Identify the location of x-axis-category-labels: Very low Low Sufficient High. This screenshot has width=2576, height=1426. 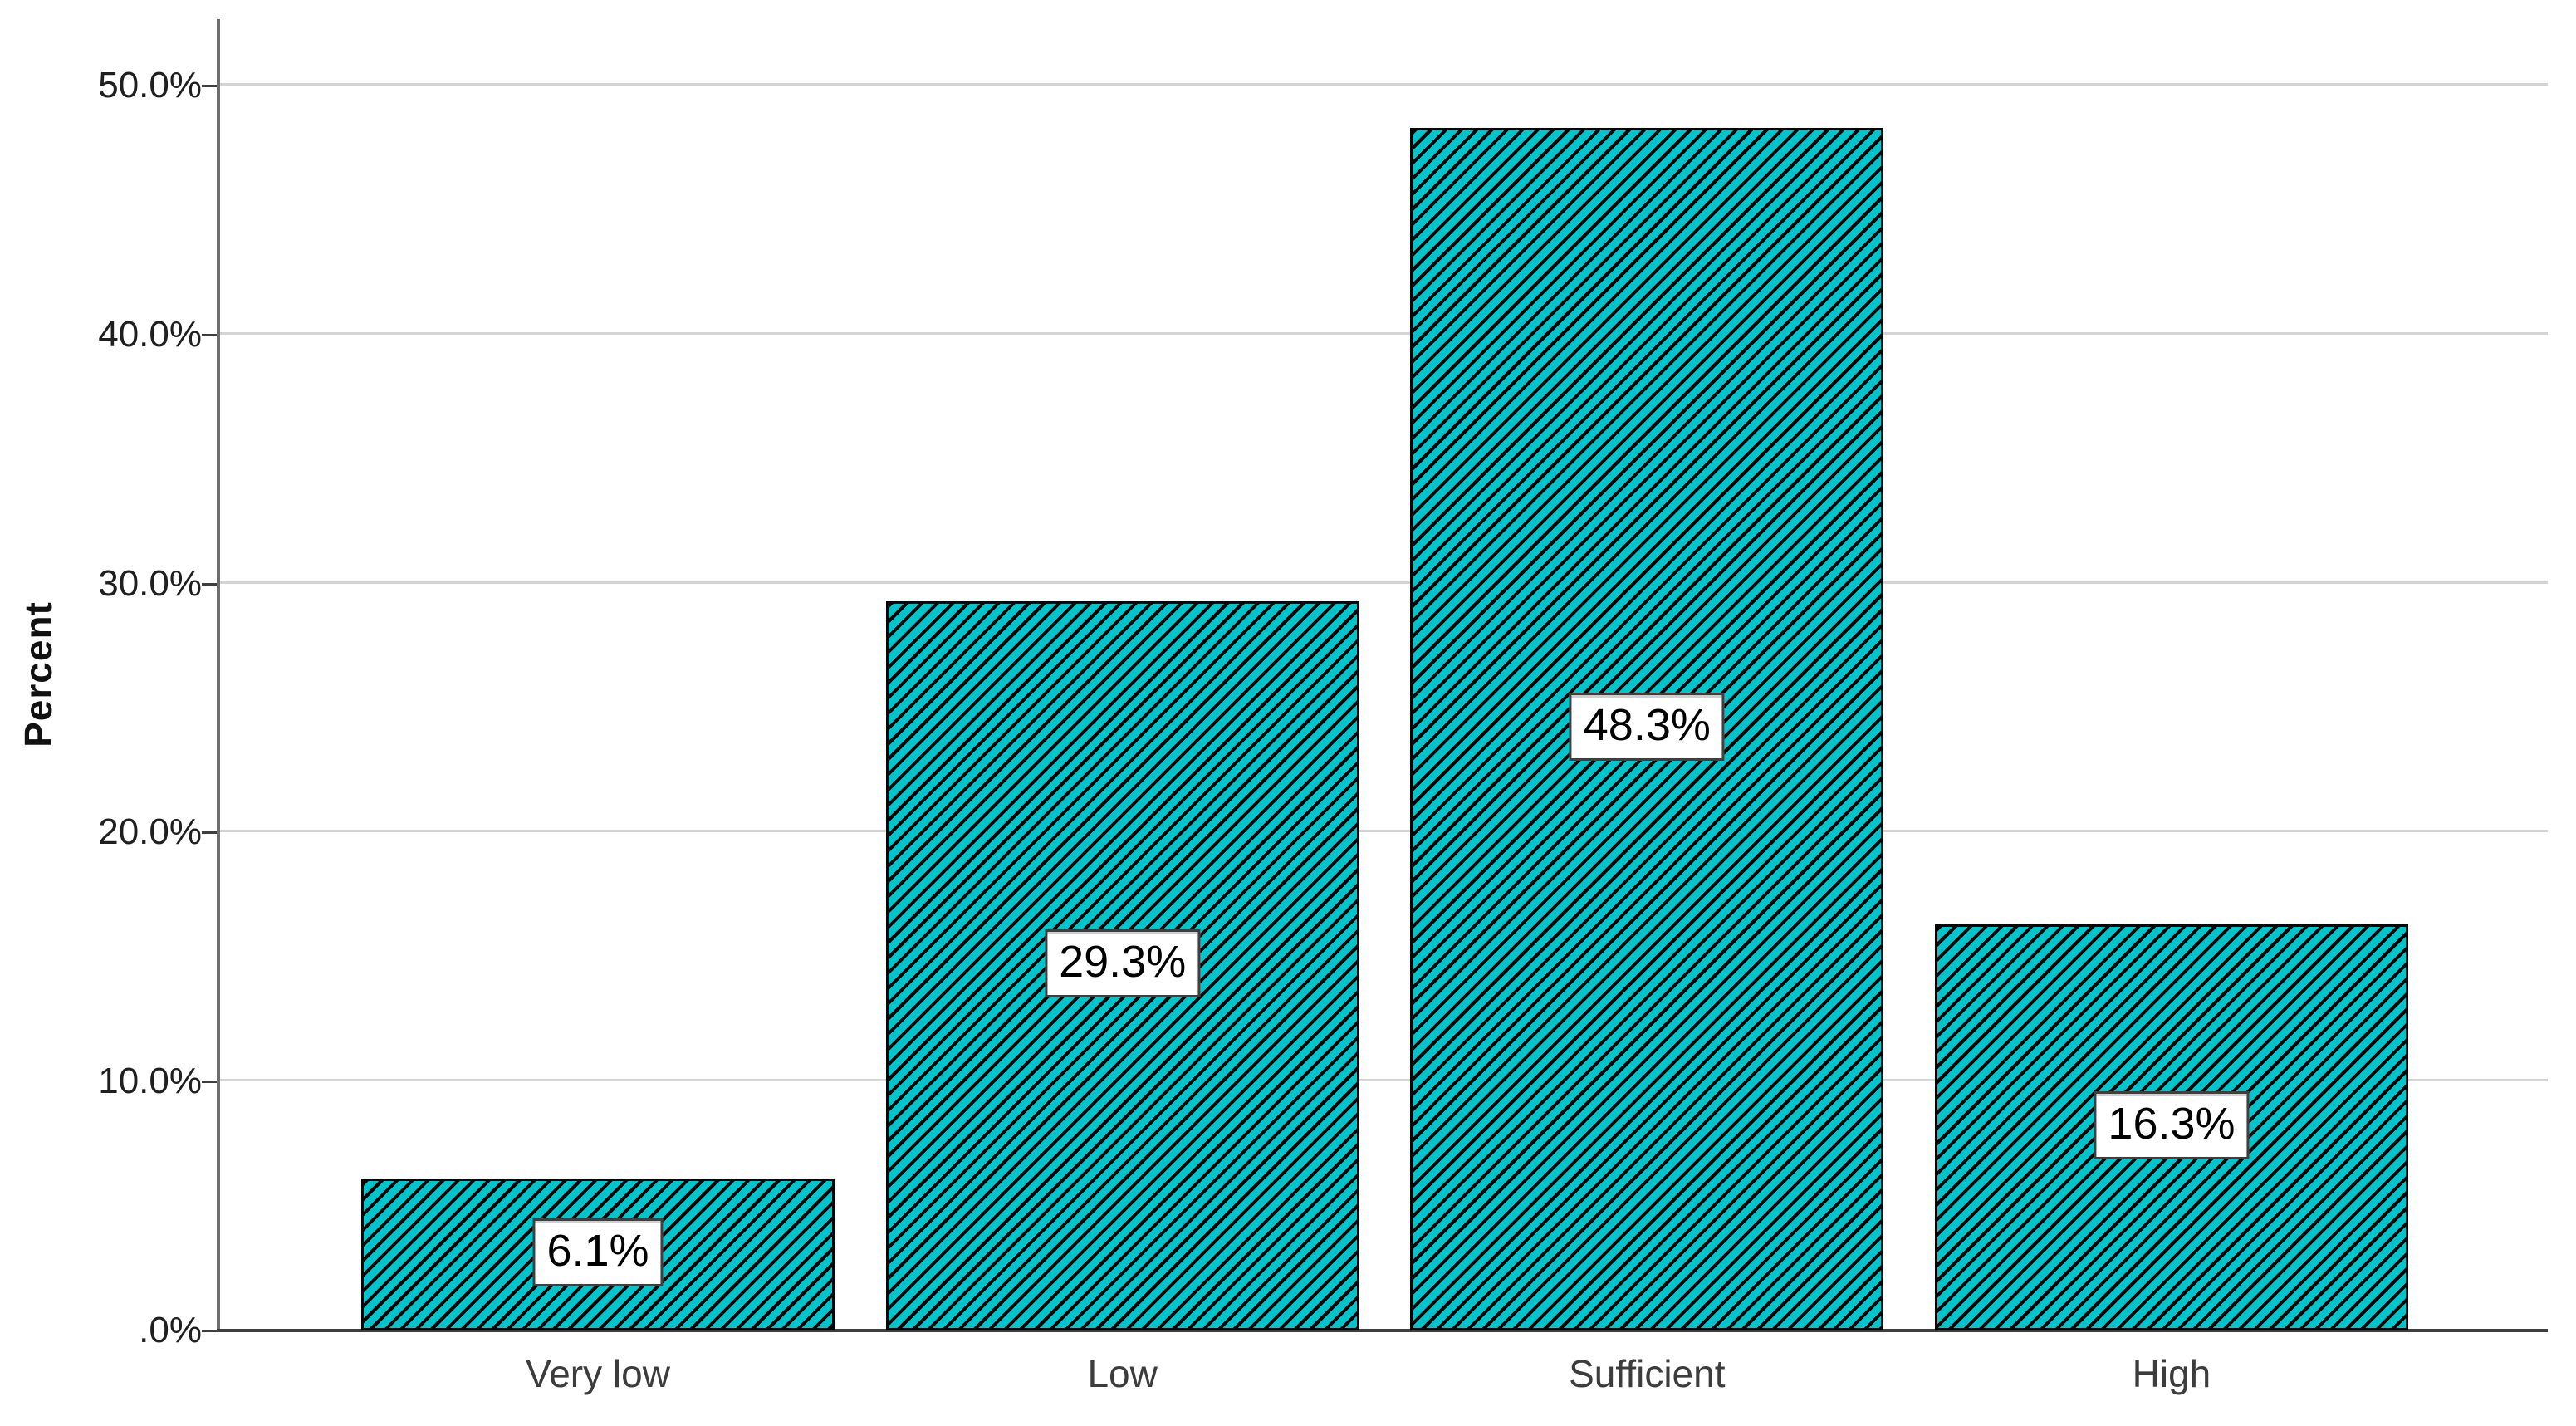
(1383, 1373).